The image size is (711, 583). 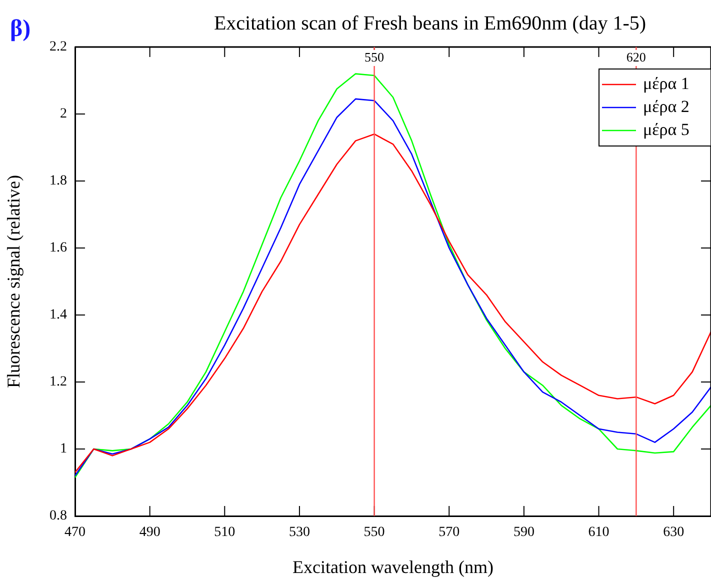 What do you see at coordinates (58, 47) in the screenshot?
I see `y-tick-label: 2.2` at bounding box center [58, 47].